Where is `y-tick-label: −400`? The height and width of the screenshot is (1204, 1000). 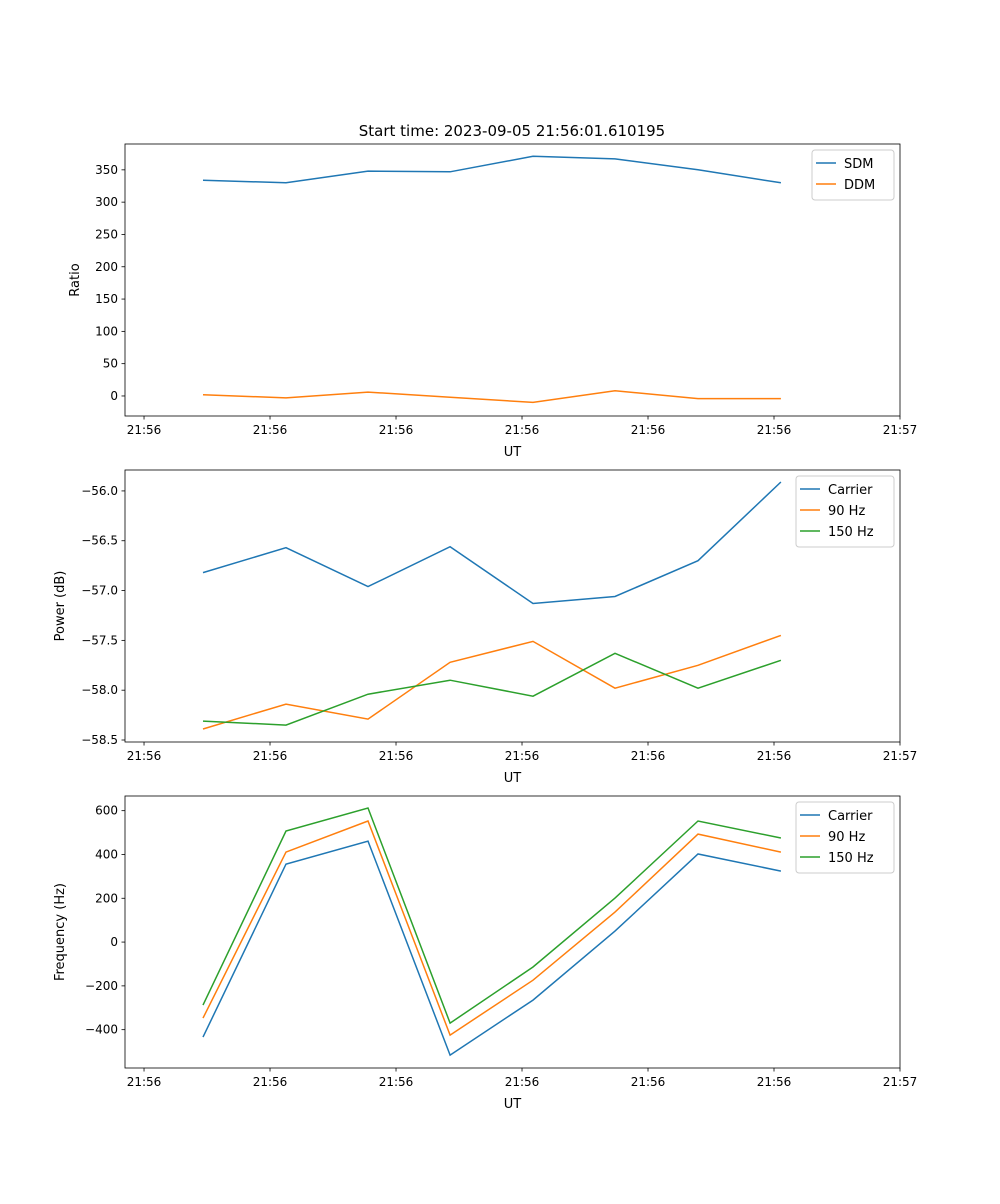 y-tick-label: −400 is located at coordinates (101, 1030).